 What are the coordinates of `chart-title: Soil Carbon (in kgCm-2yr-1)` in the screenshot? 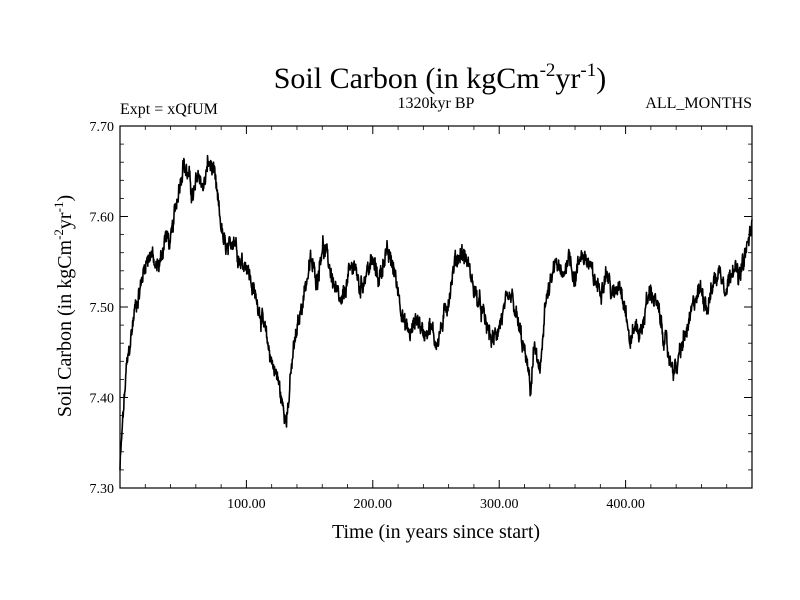 It's located at (440, 77).